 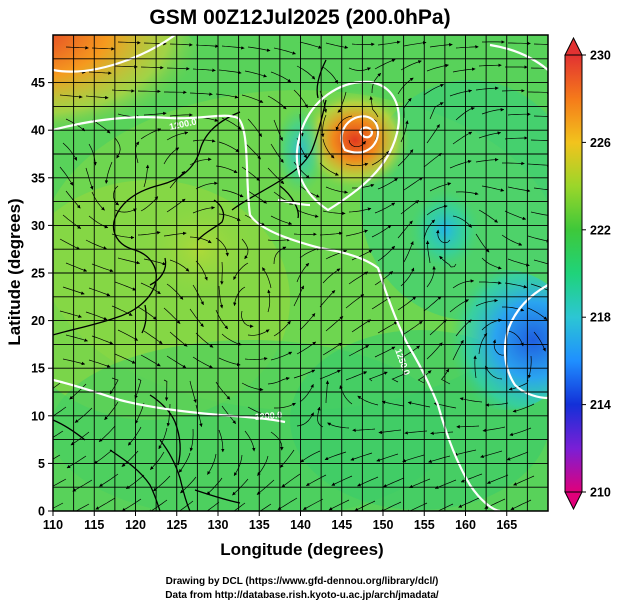 What do you see at coordinates (491, 340) in the screenshot?
I see `cold-core-east` at bounding box center [491, 340].